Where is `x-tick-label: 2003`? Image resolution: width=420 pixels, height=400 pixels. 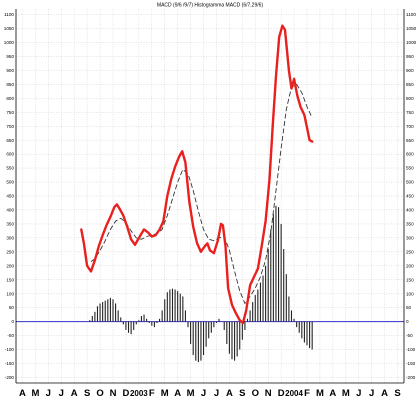
x-tick-label: 2003 is located at coordinates (139, 393).